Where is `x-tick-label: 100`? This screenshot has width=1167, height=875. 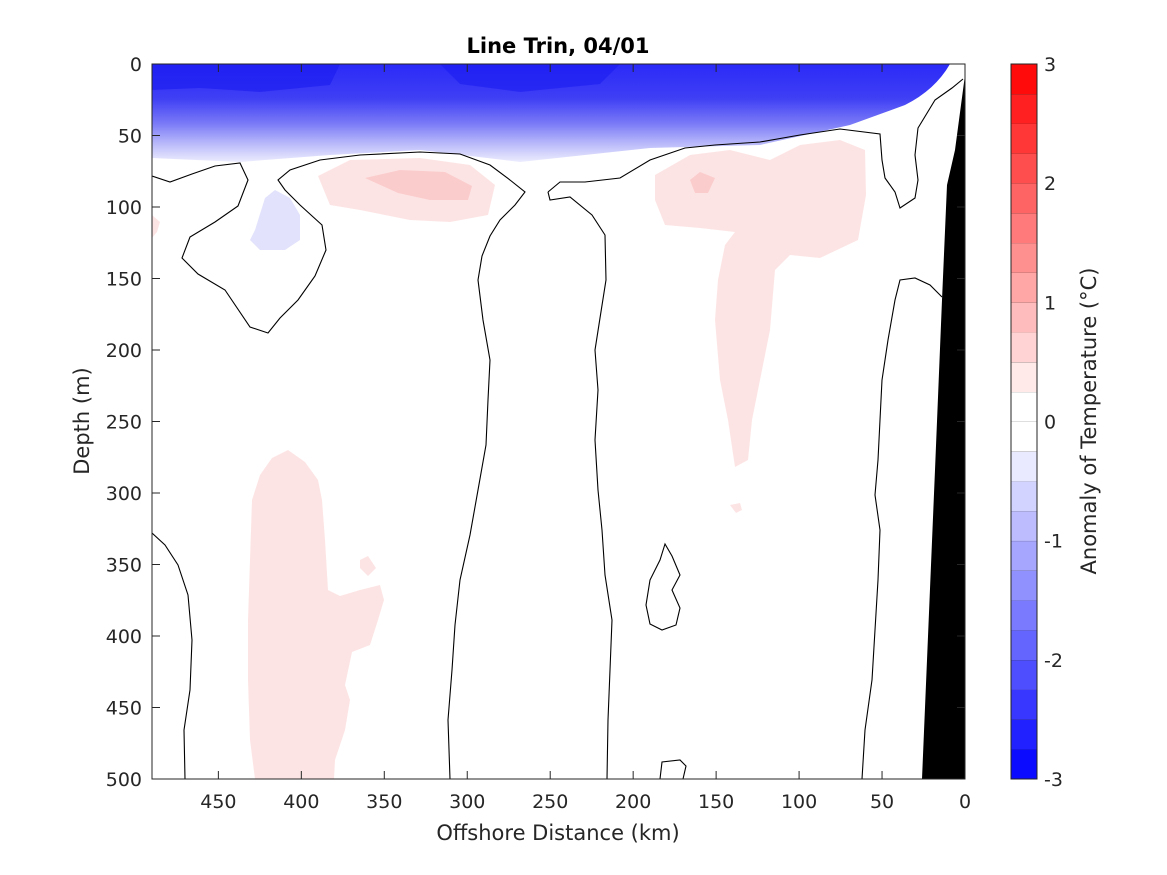
x-tick-label: 100 is located at coordinates (799, 802).